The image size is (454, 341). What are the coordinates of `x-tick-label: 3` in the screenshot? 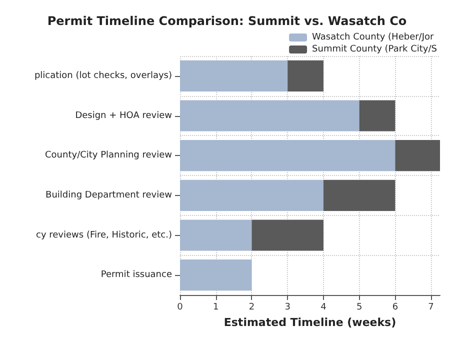 It's located at (287, 307).